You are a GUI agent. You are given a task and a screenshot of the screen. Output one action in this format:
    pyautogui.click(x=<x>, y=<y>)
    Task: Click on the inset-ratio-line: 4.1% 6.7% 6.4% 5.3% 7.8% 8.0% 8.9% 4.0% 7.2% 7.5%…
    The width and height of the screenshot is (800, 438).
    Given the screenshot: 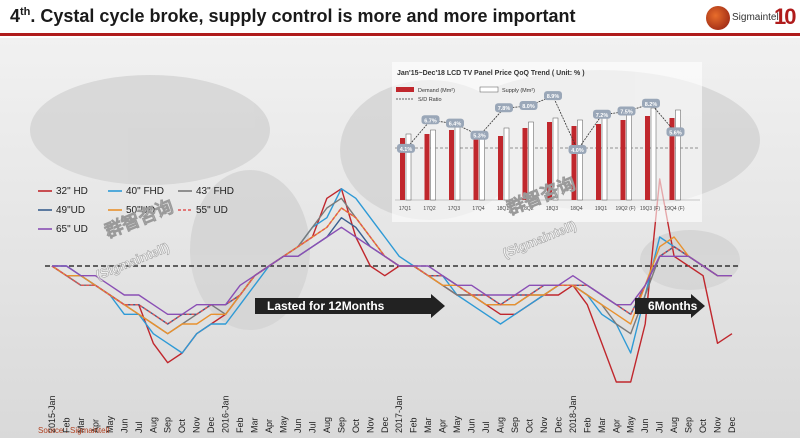 What is the action you would take?
    pyautogui.click(x=541, y=122)
    